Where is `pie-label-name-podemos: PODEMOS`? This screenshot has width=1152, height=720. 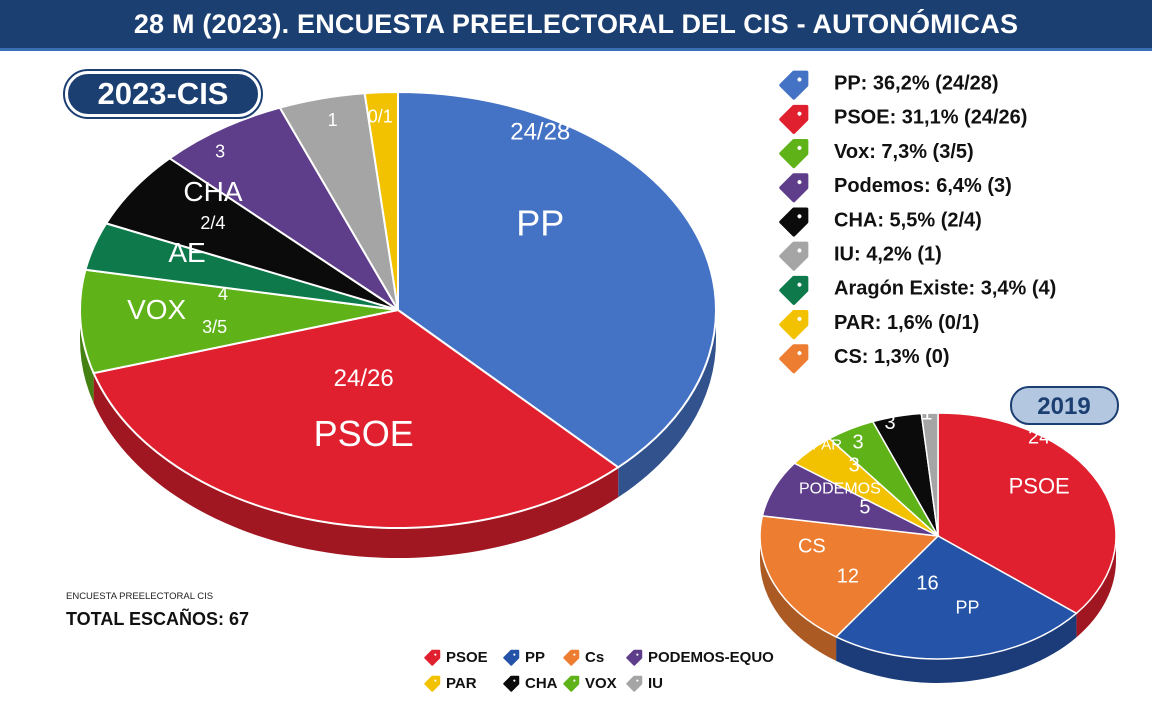 pie-label-name-podemos: PODEMOS is located at coordinates (840, 489).